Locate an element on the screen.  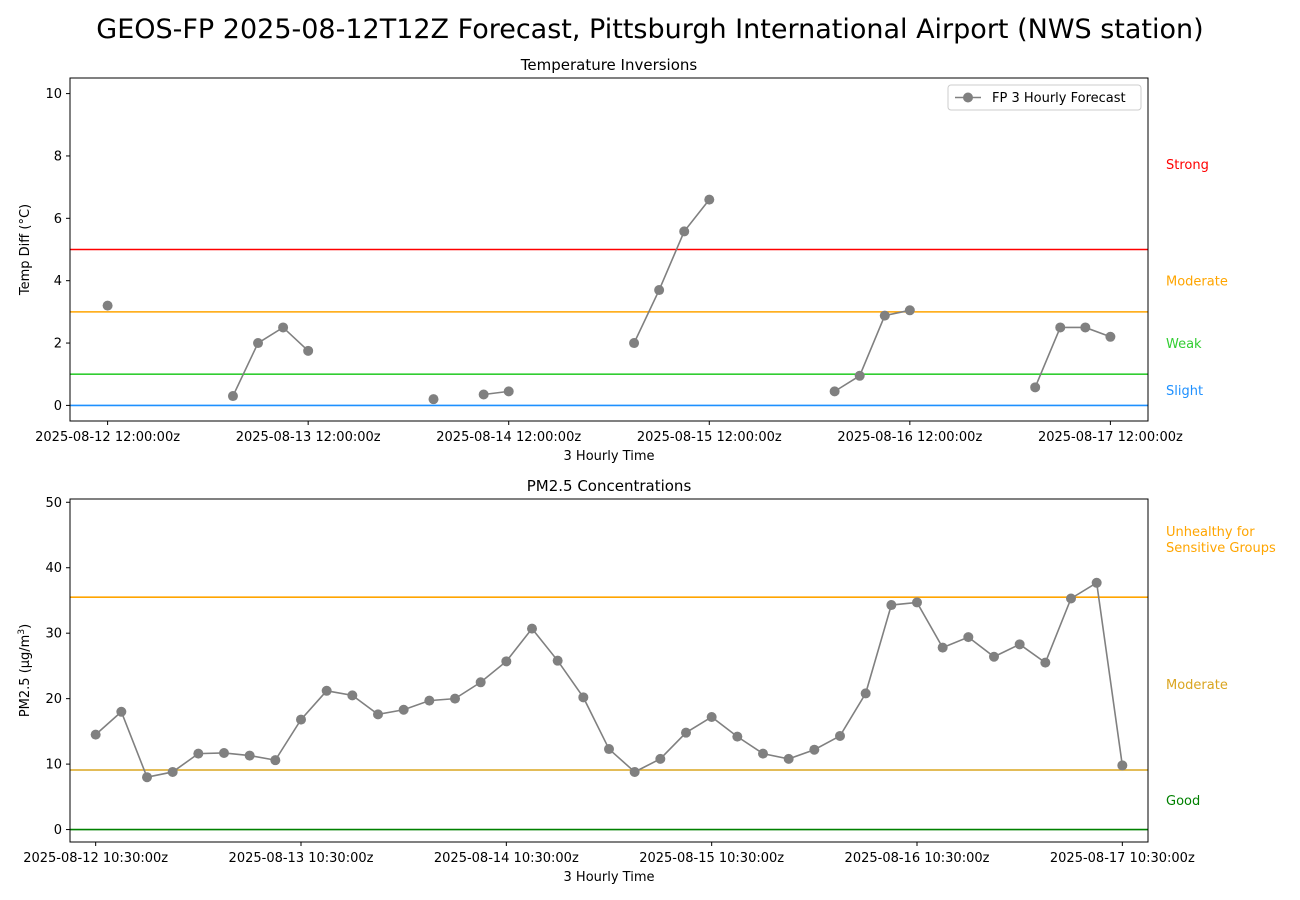
y-tick-label: 40 is located at coordinates (53, 568).